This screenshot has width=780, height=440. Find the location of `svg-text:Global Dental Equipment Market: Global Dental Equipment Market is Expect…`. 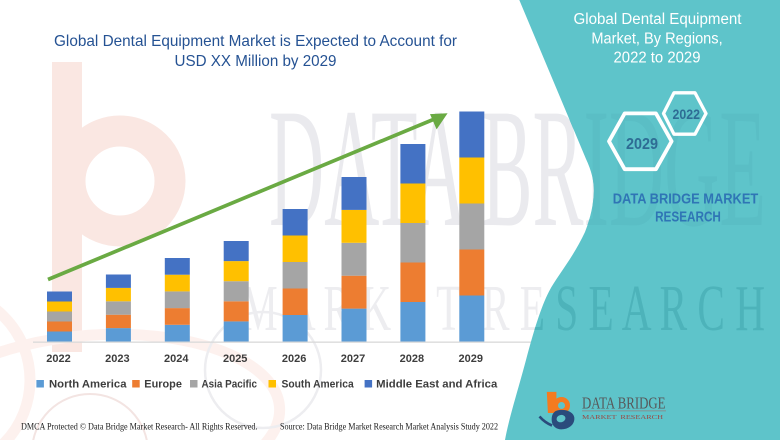

svg-text:Global Dental Equipment Market: Global Dental Equipment Market is Expect… is located at coordinates (256, 41).